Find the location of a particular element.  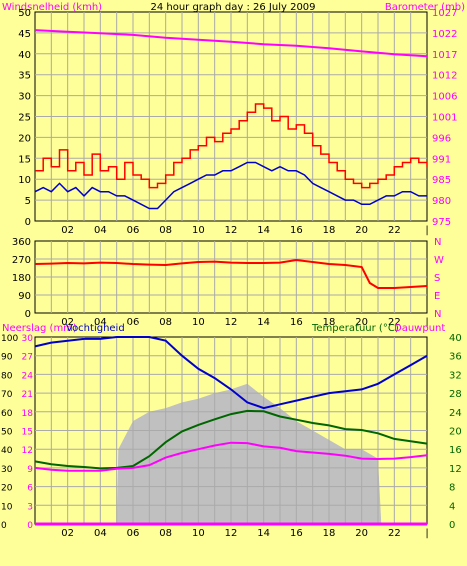

x-tick-label-1: 08 is located at coordinates (165, 230).